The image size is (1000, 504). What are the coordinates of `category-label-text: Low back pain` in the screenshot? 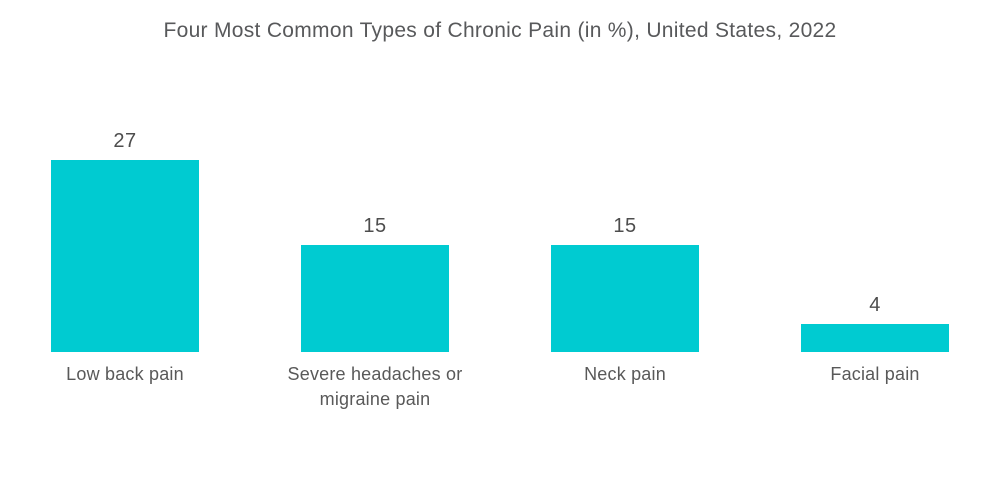 It's located at (125, 374).